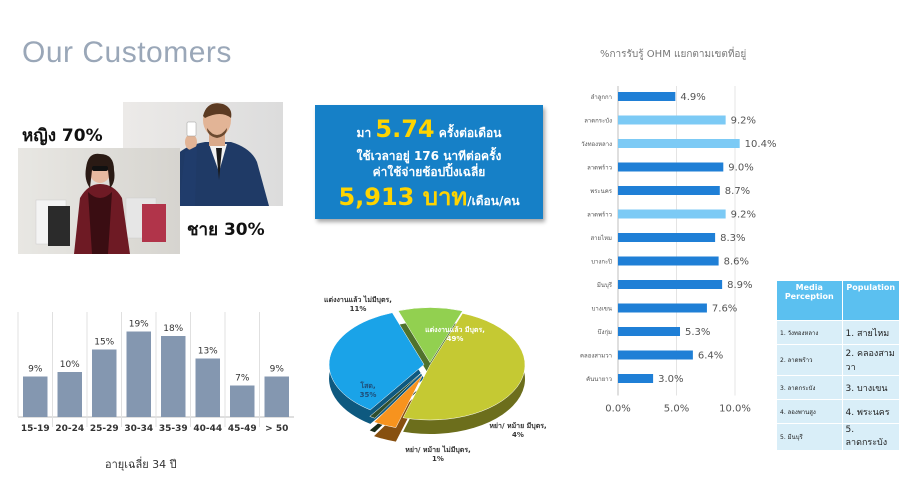 This screenshot has width=918, height=504. I want to click on category-label: คลองสามวา, so click(596, 356).